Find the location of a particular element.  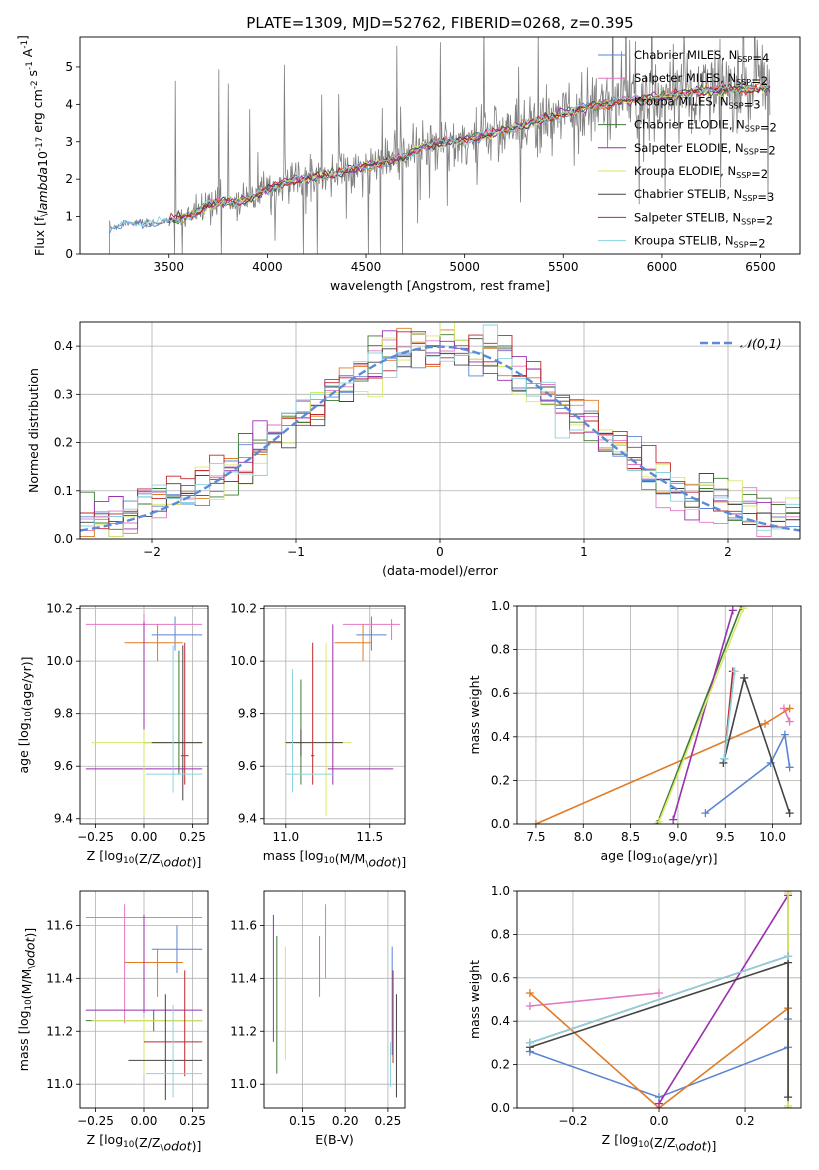

y-tick-label: 0.1 is located at coordinates (63, 491).